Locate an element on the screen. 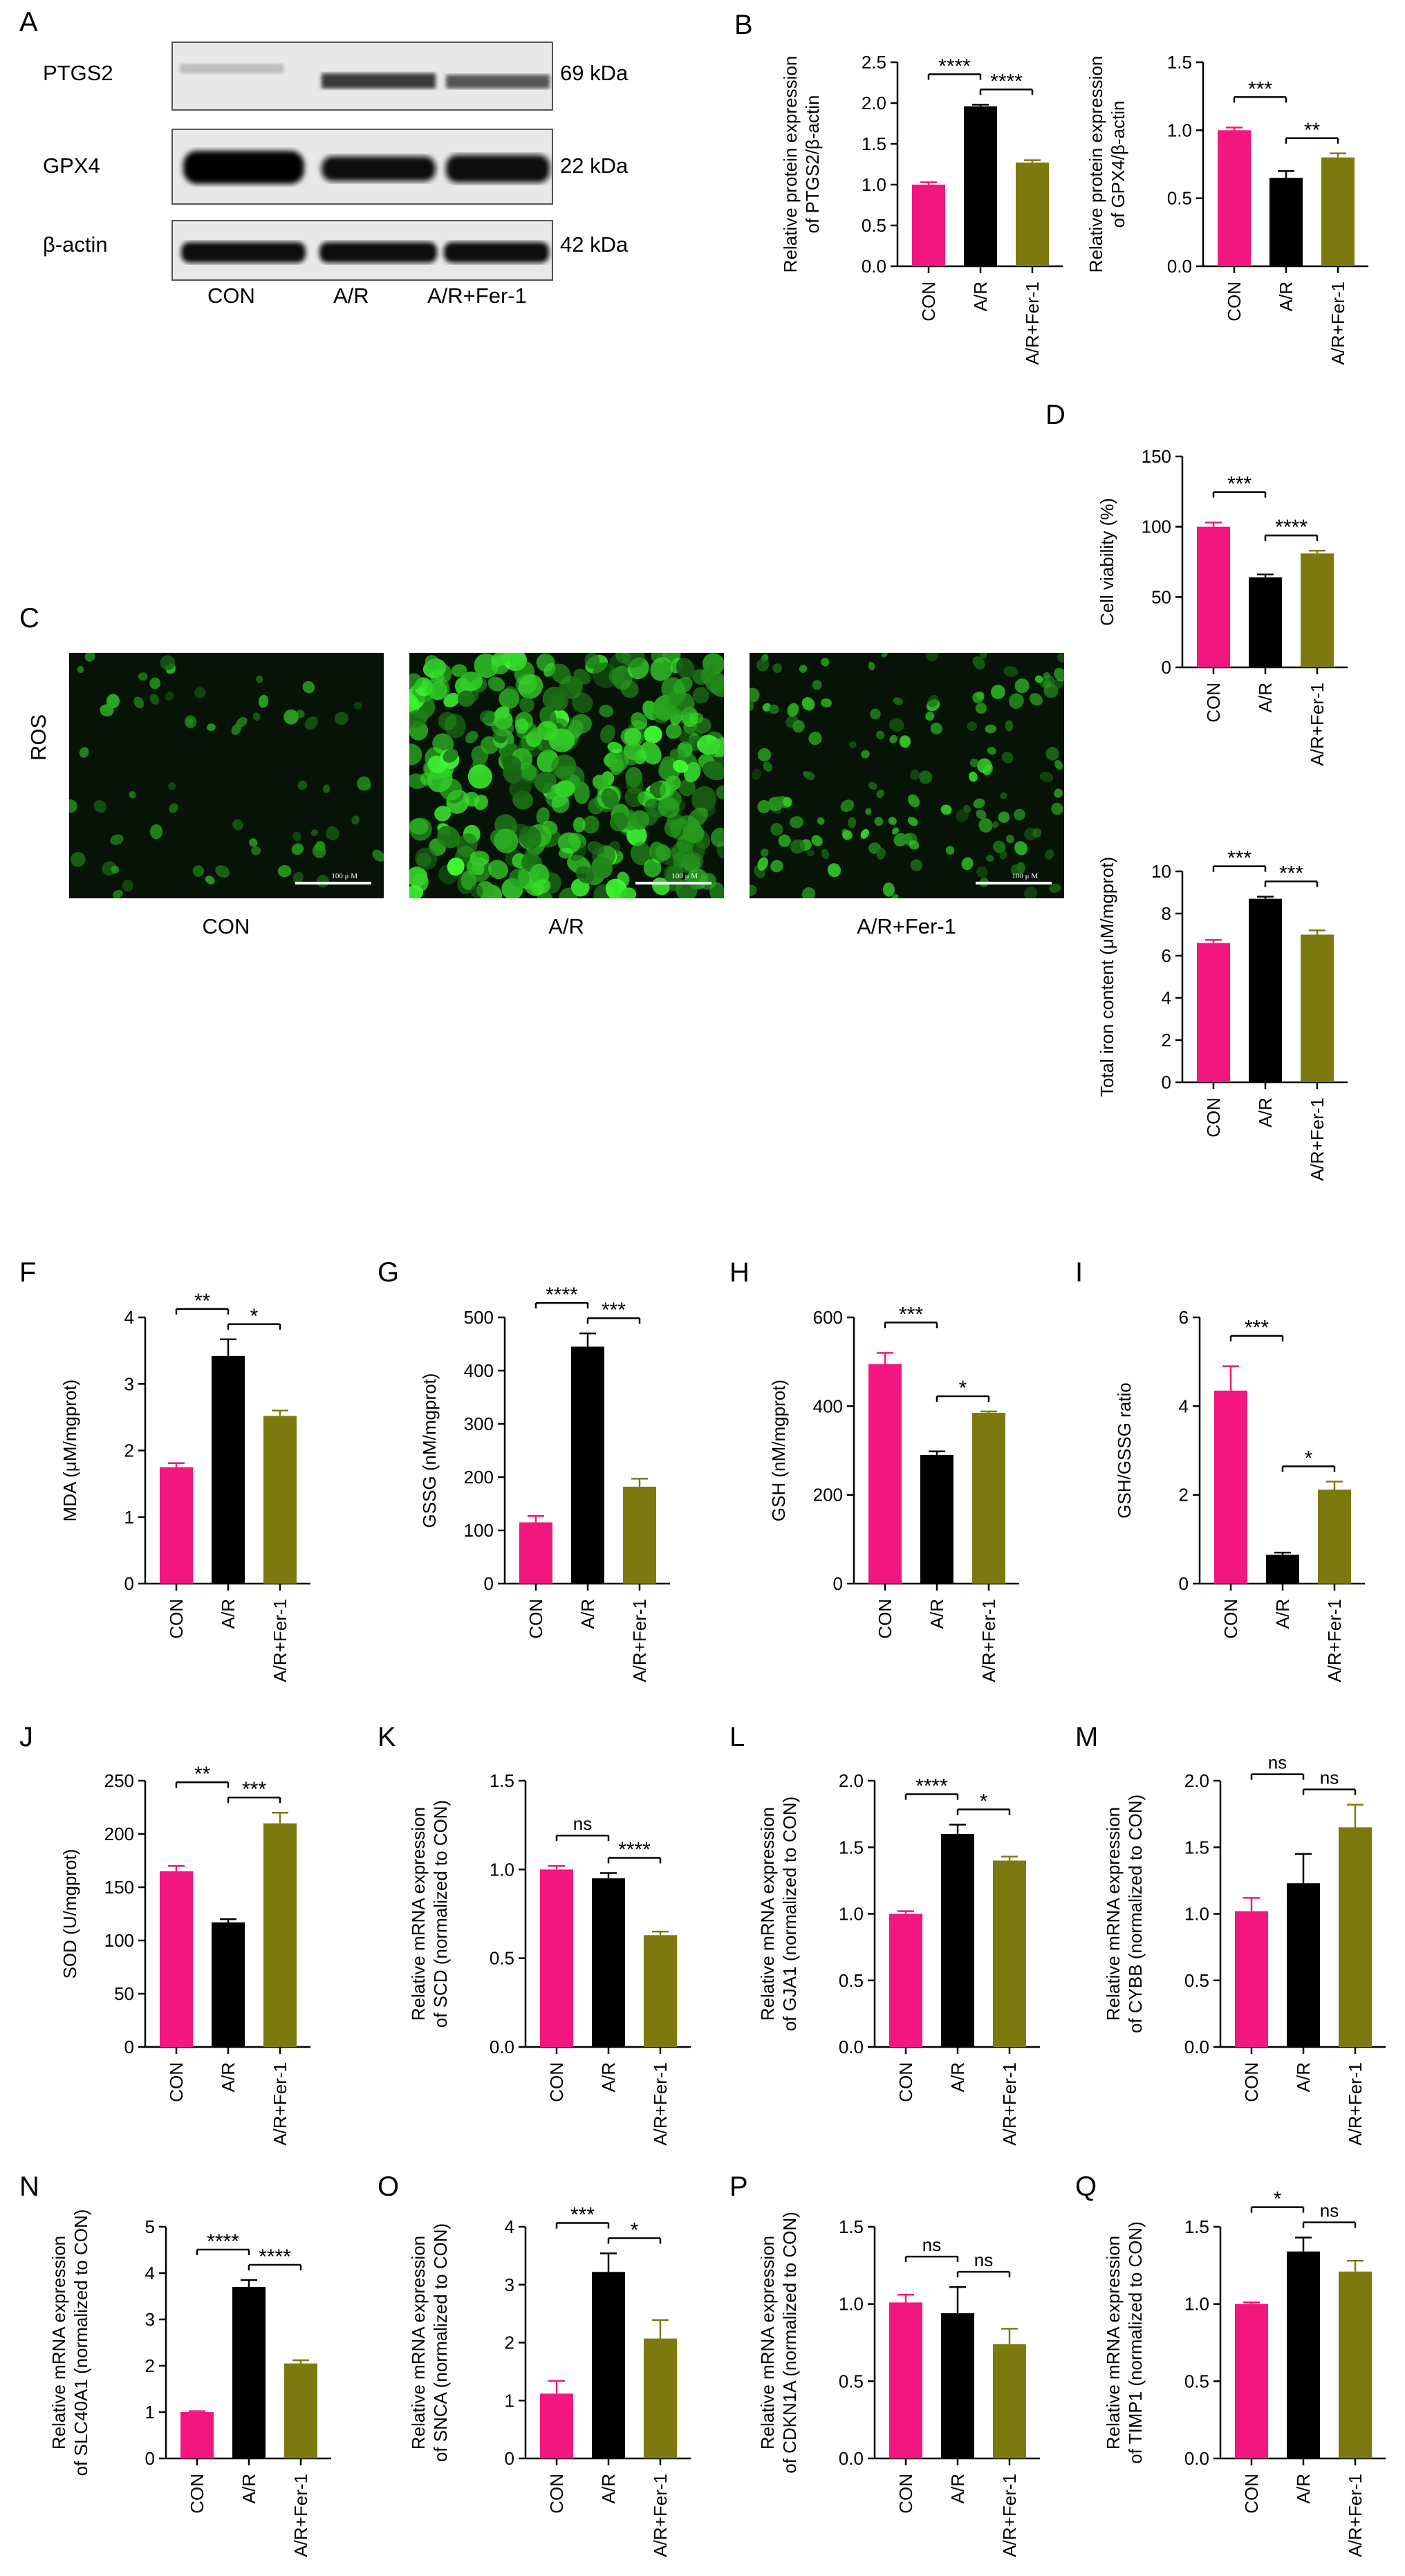  y-tick-label: 0.5 is located at coordinates (502, 1958).